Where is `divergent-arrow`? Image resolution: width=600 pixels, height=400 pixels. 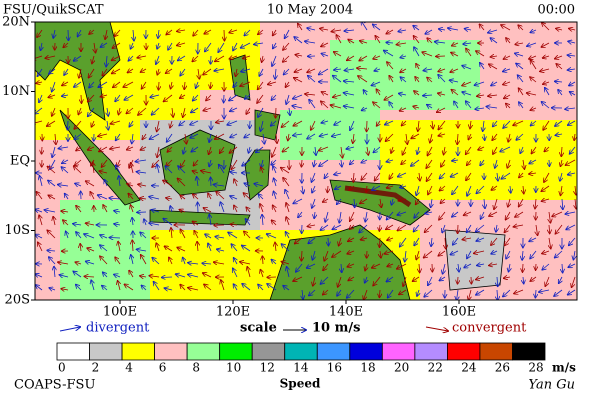
divergent-arrow is located at coordinates (69, 329).